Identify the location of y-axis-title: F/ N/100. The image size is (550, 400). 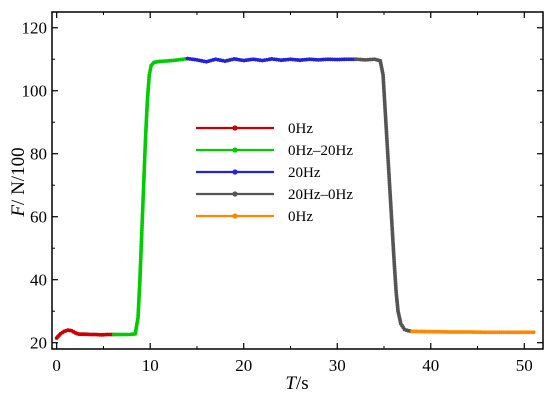
(18, 182).